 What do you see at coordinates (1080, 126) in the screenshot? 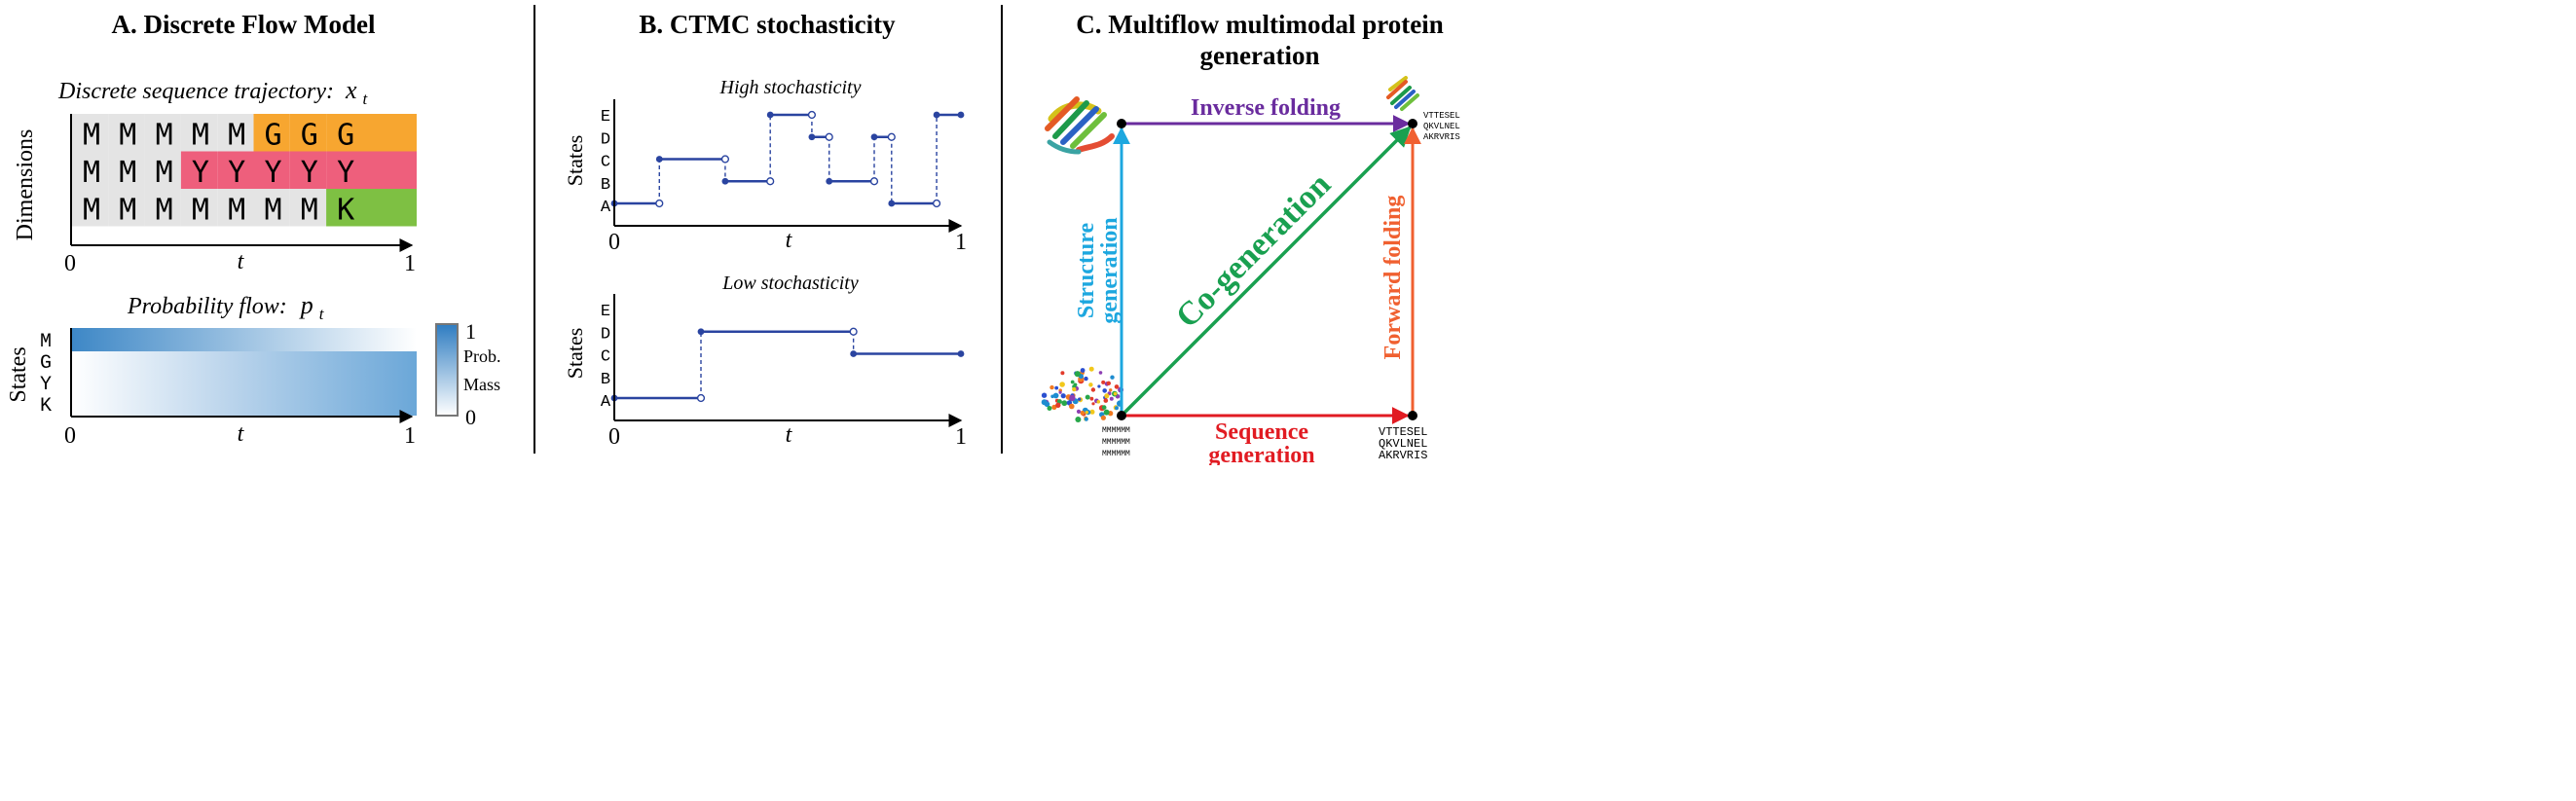
I see `protein-structure-icon` at bounding box center [1080, 126].